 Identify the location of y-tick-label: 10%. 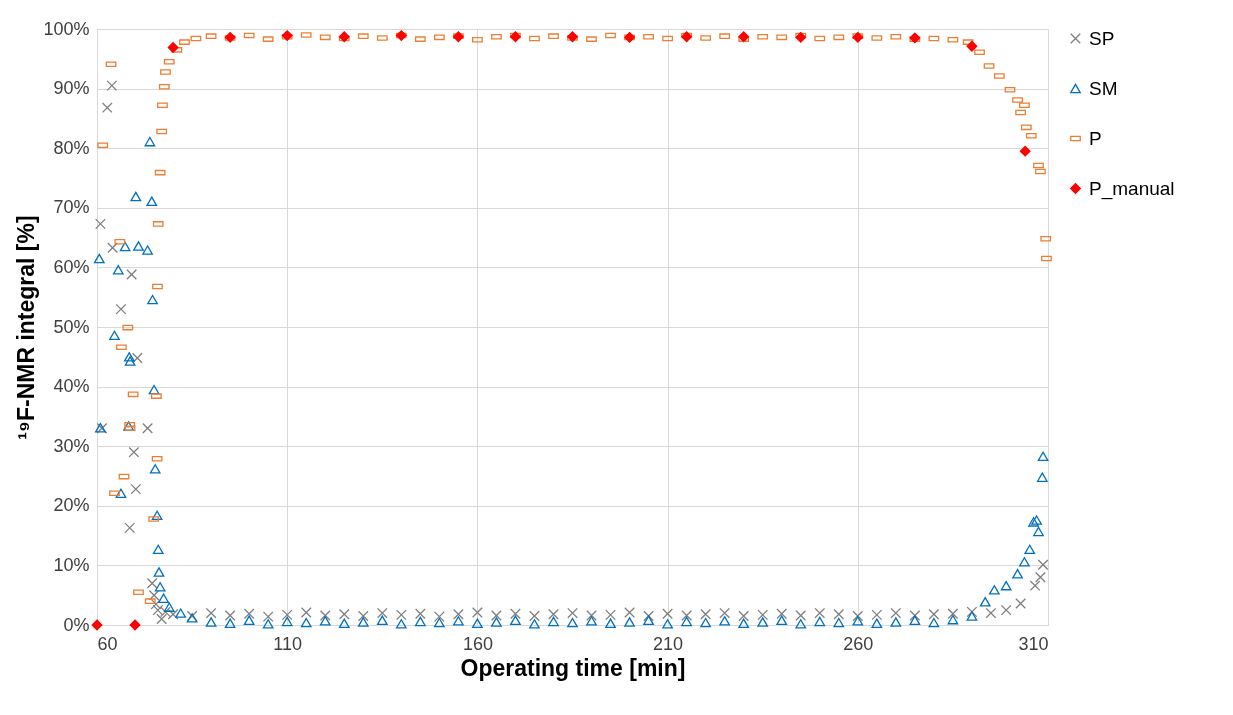
(71, 564).